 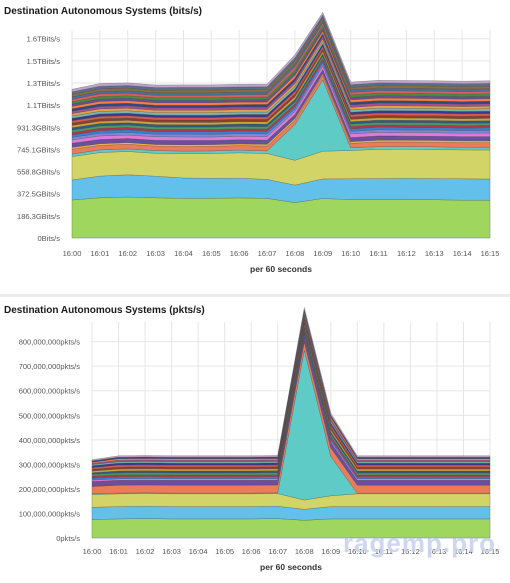 What do you see at coordinates (50, 513) in the screenshot?
I see `y-tick-label: 100,000,000pkts/s` at bounding box center [50, 513].